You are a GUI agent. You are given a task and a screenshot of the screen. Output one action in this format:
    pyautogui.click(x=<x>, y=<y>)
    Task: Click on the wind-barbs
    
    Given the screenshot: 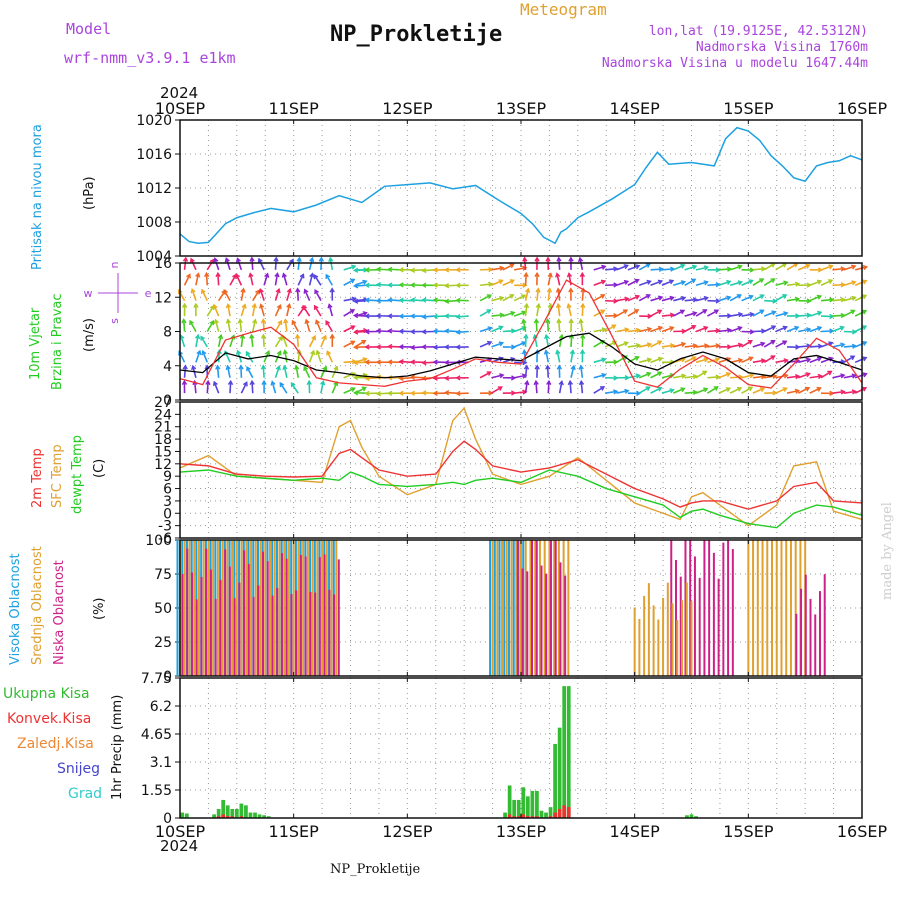 What is the action you would take?
    pyautogui.click(x=523, y=326)
    